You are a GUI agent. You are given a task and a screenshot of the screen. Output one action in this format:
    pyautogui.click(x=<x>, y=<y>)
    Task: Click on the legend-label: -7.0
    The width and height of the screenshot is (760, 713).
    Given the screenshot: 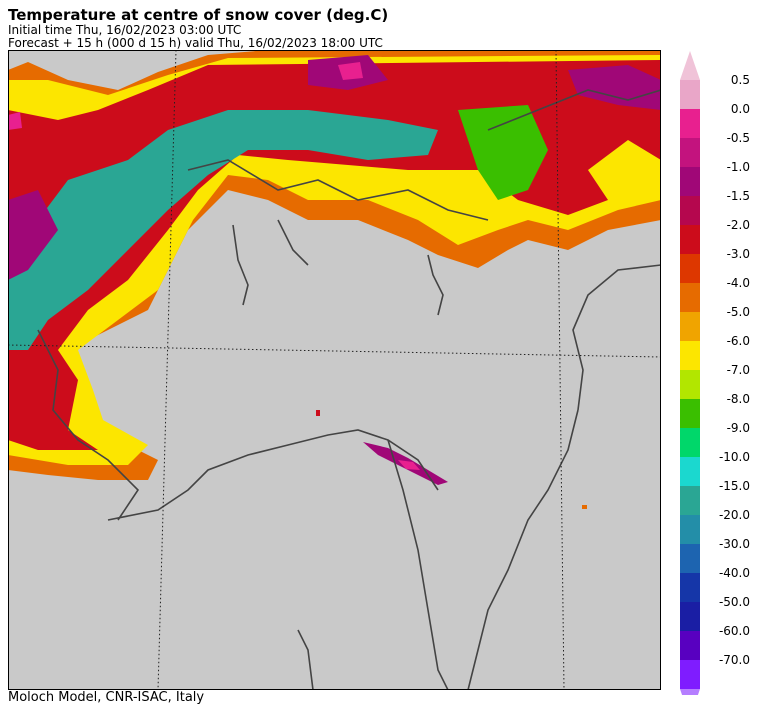 What is the action you would take?
    pyautogui.click(x=738, y=370)
    